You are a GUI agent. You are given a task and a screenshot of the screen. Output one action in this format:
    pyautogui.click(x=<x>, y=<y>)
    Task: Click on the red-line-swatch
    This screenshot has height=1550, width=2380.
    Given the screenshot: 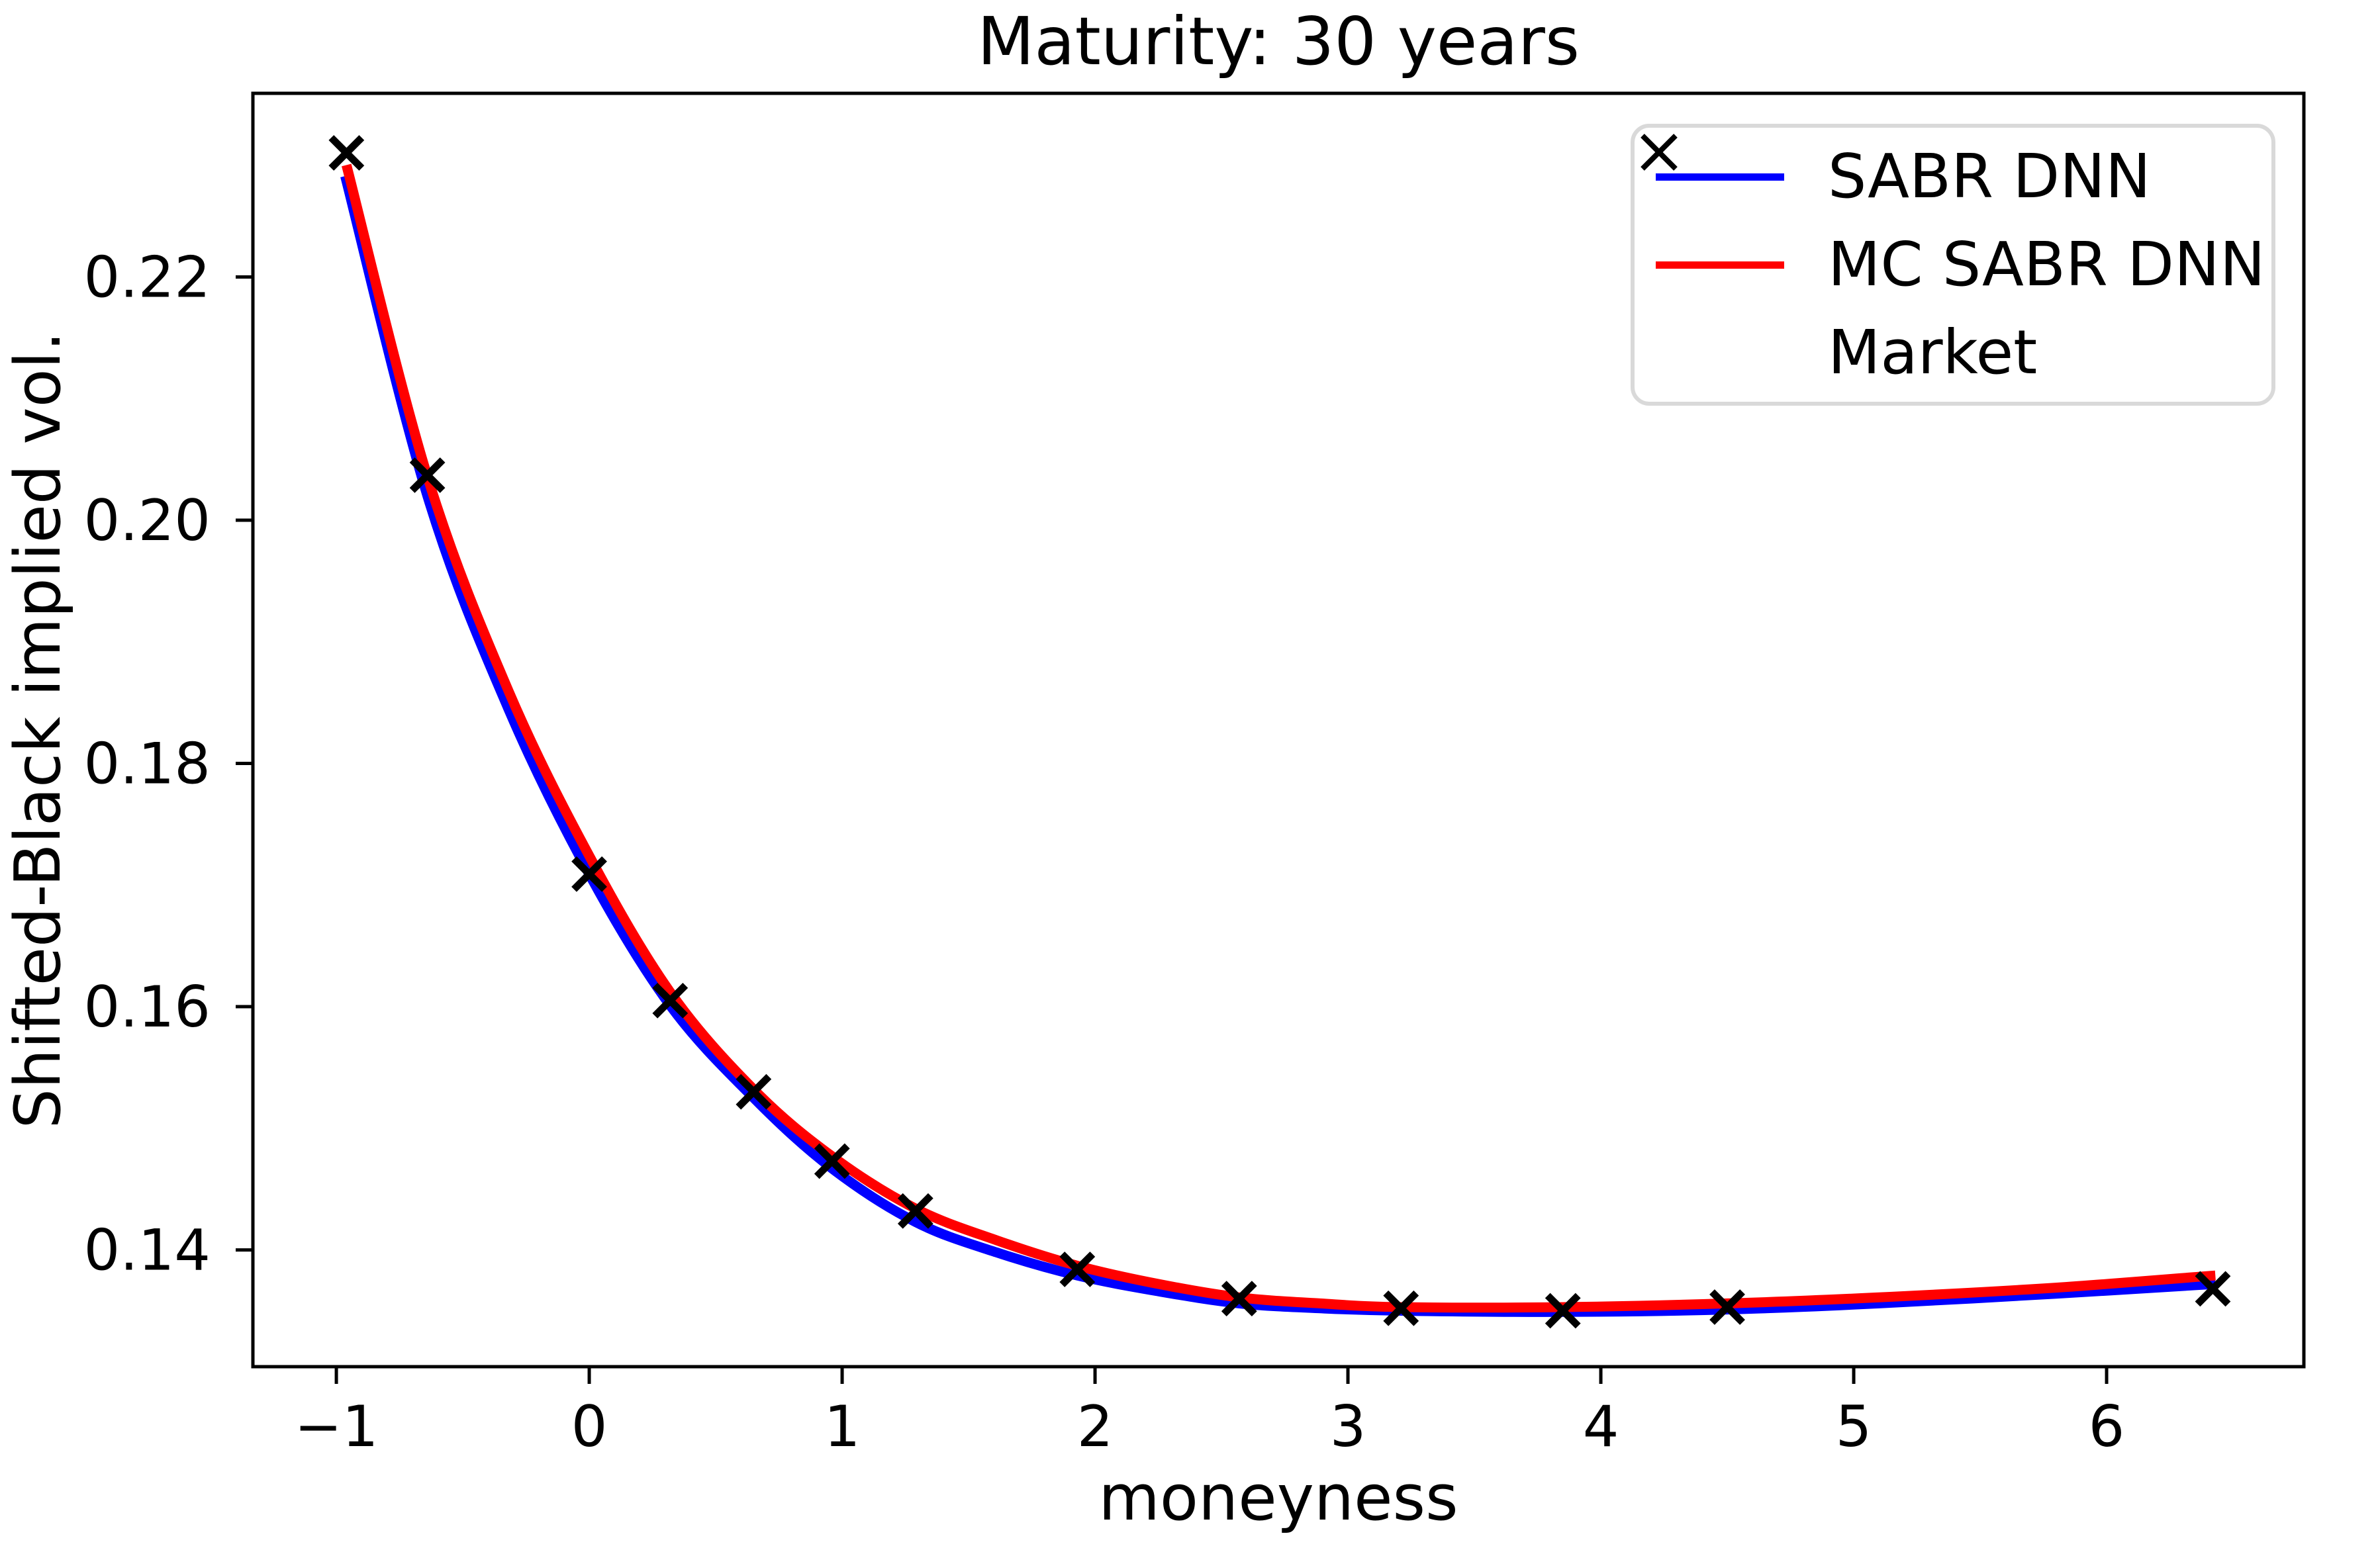 What is the action you would take?
    pyautogui.click(x=1720, y=265)
    